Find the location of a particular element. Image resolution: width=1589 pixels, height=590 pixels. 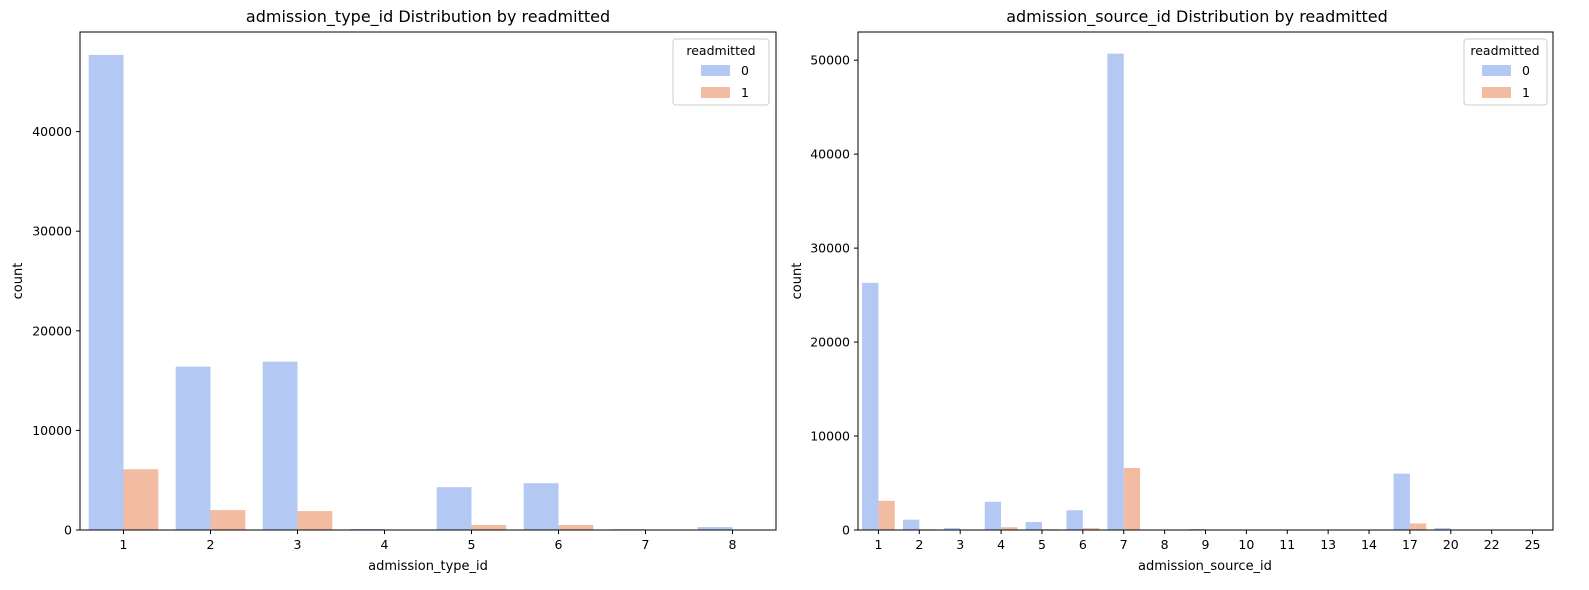

chart-right-legend: readmitted 0 1 is located at coordinates (1505, 72).